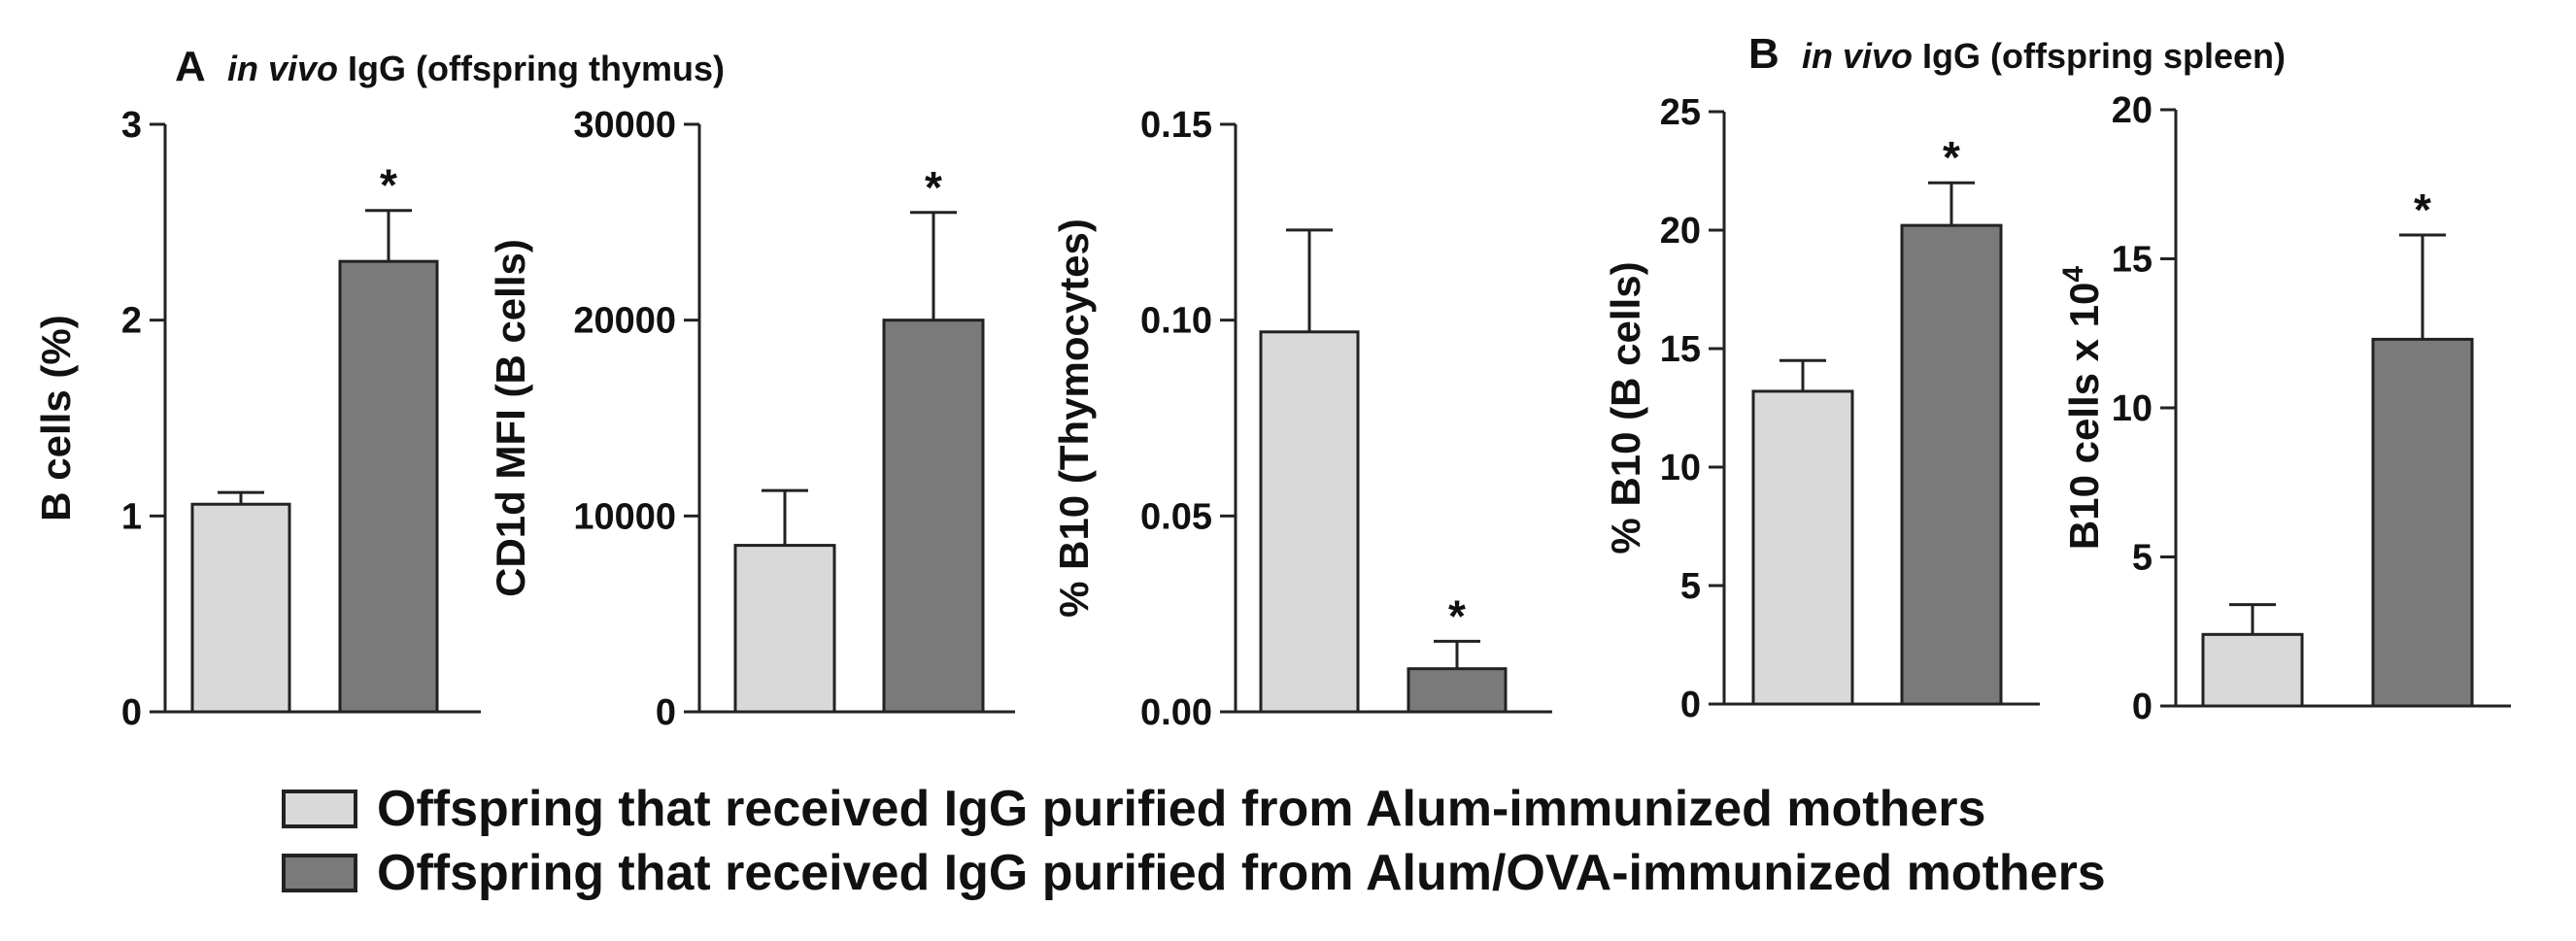  I want to click on y-tick-label: 0.00, so click(1176, 712).